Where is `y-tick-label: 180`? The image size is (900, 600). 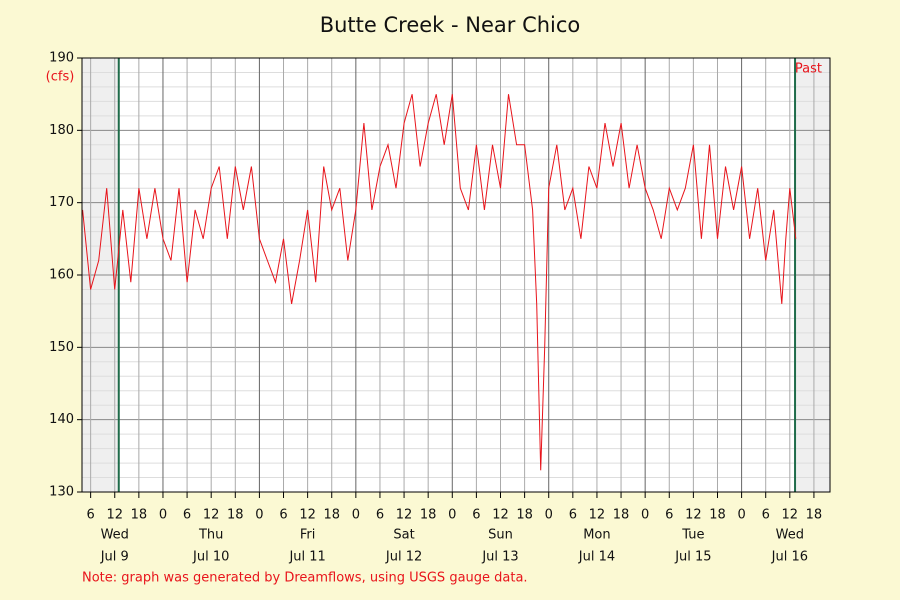 y-tick-label: 180 is located at coordinates (61, 130).